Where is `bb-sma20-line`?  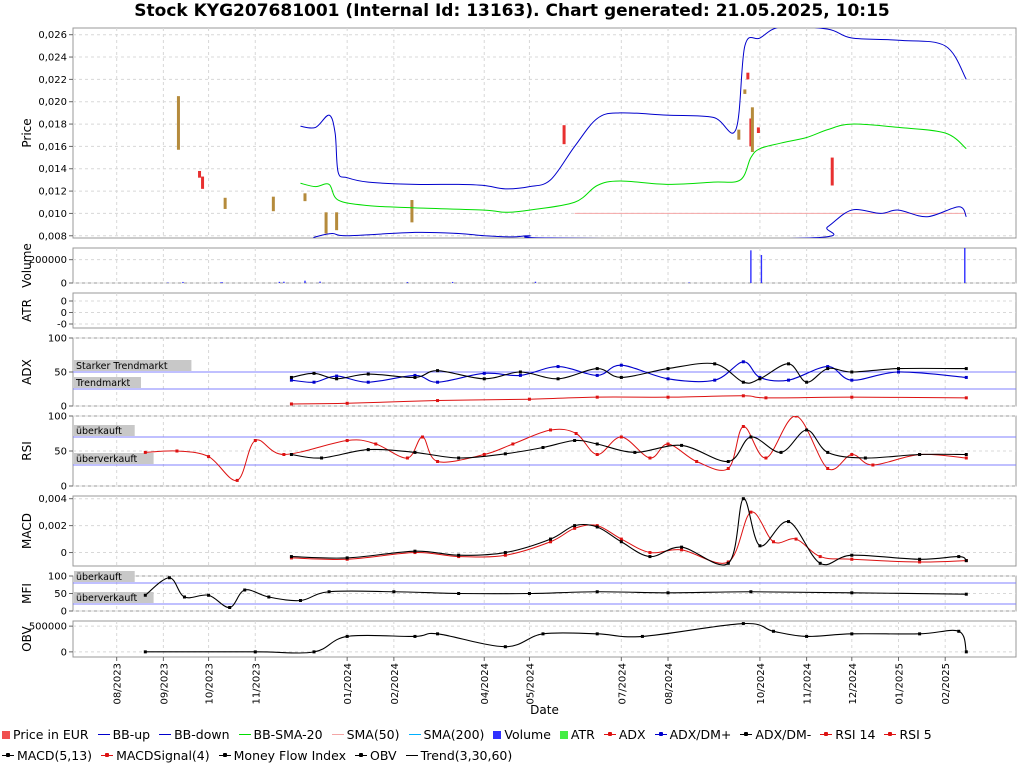 bb-sma20-line is located at coordinates (633, 168).